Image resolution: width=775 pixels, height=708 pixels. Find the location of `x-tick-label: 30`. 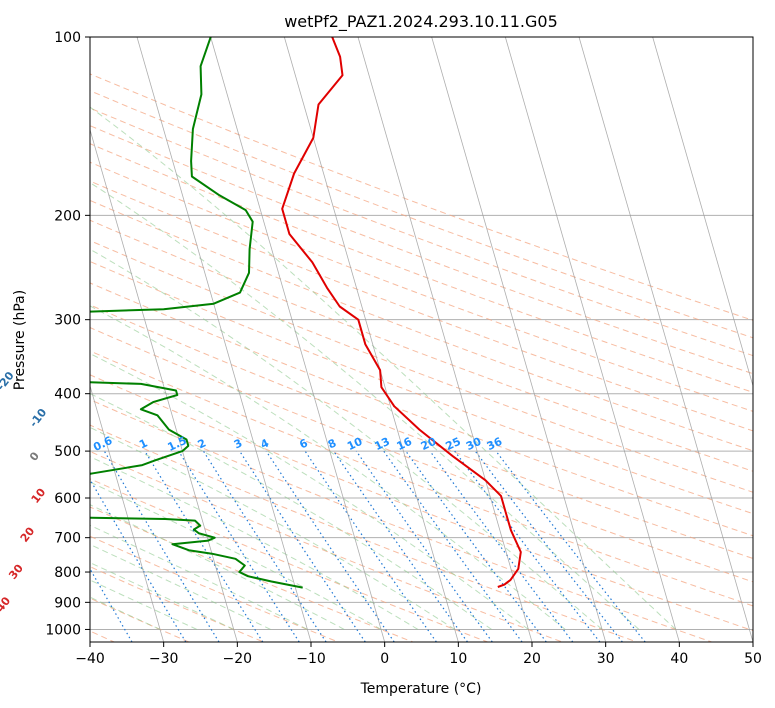

x-tick-label: 30 is located at coordinates (606, 659).